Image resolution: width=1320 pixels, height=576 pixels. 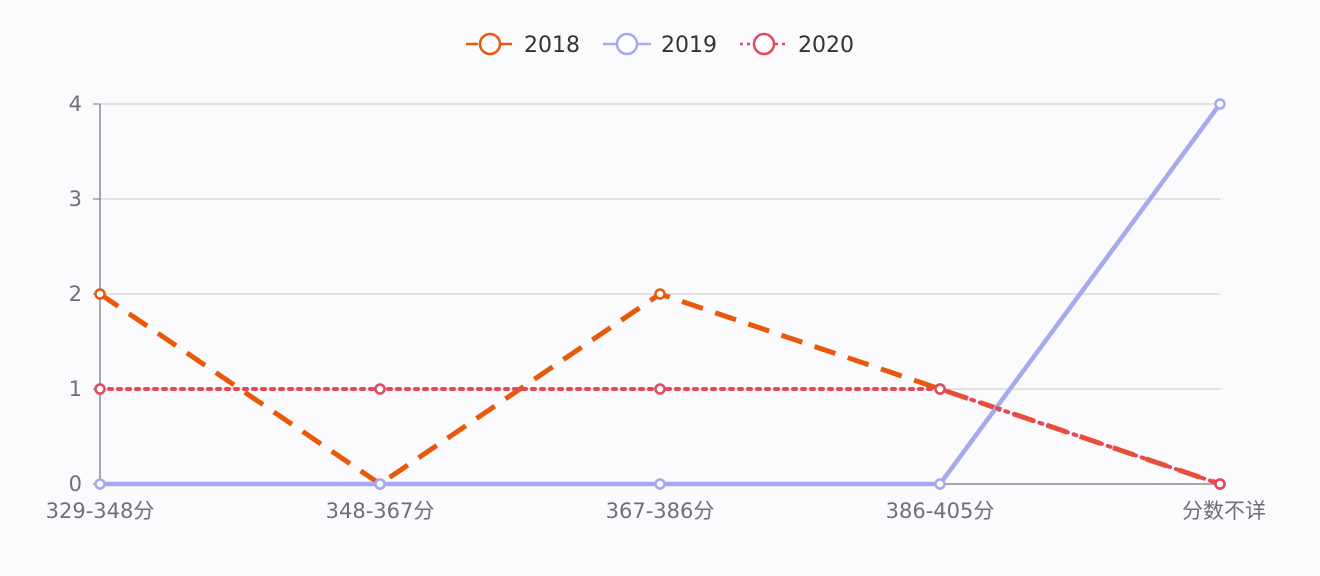 I want to click on y-tick-label: 0, so click(x=75, y=484).